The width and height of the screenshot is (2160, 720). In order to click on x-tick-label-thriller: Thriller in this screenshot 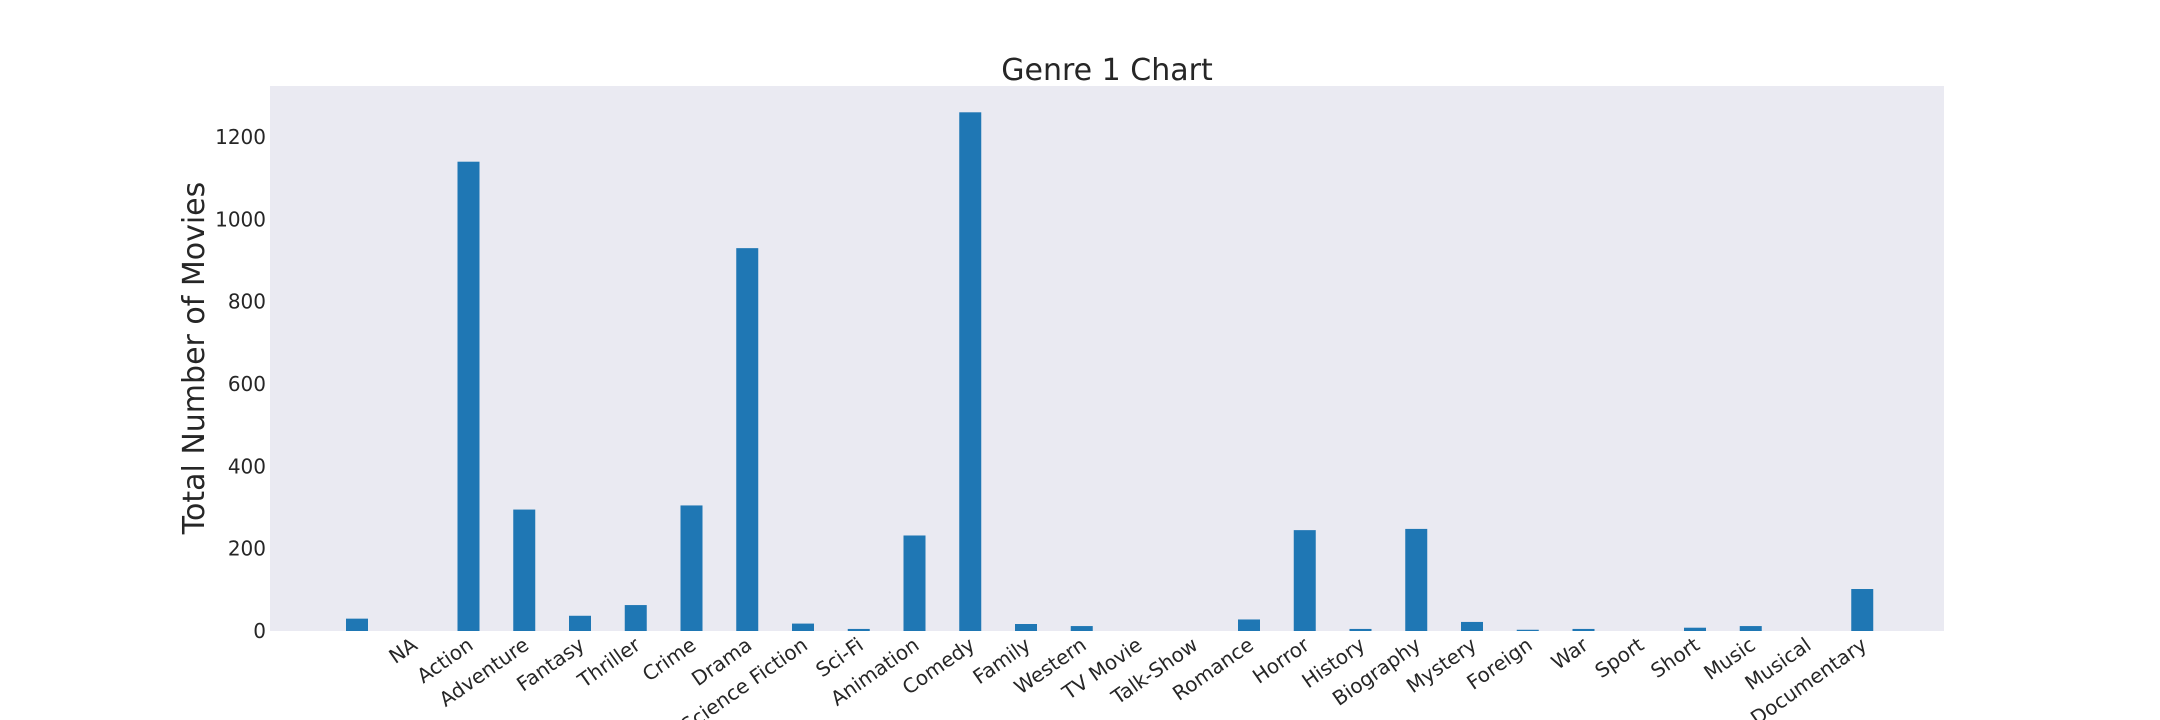, I will do `click(608, 662)`.